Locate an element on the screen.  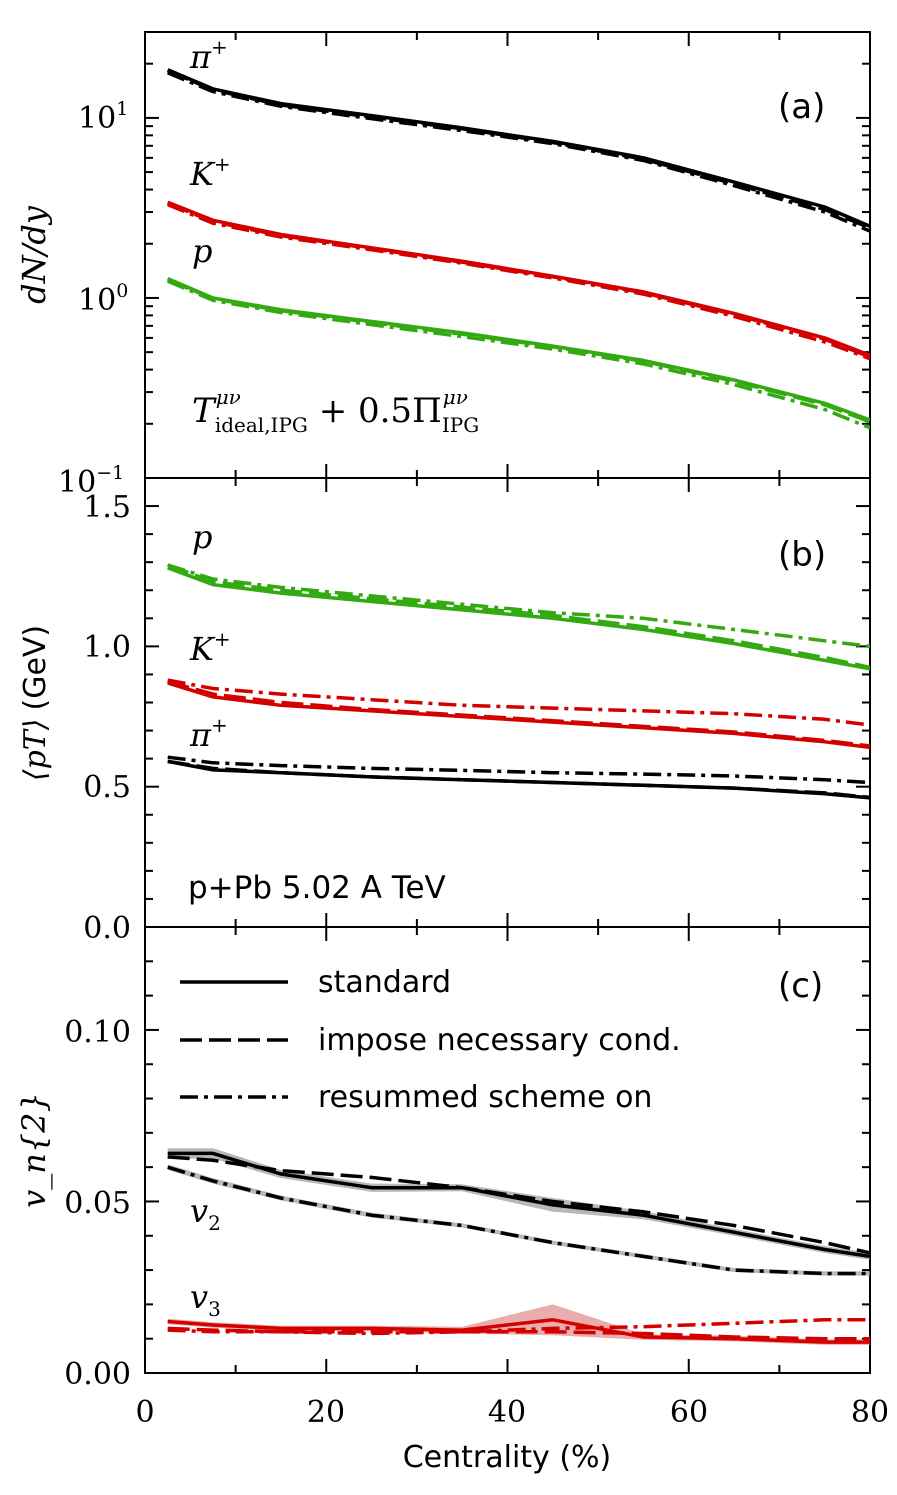
band-v2-resummed-scheme-on is located at coordinates (518, 1220).